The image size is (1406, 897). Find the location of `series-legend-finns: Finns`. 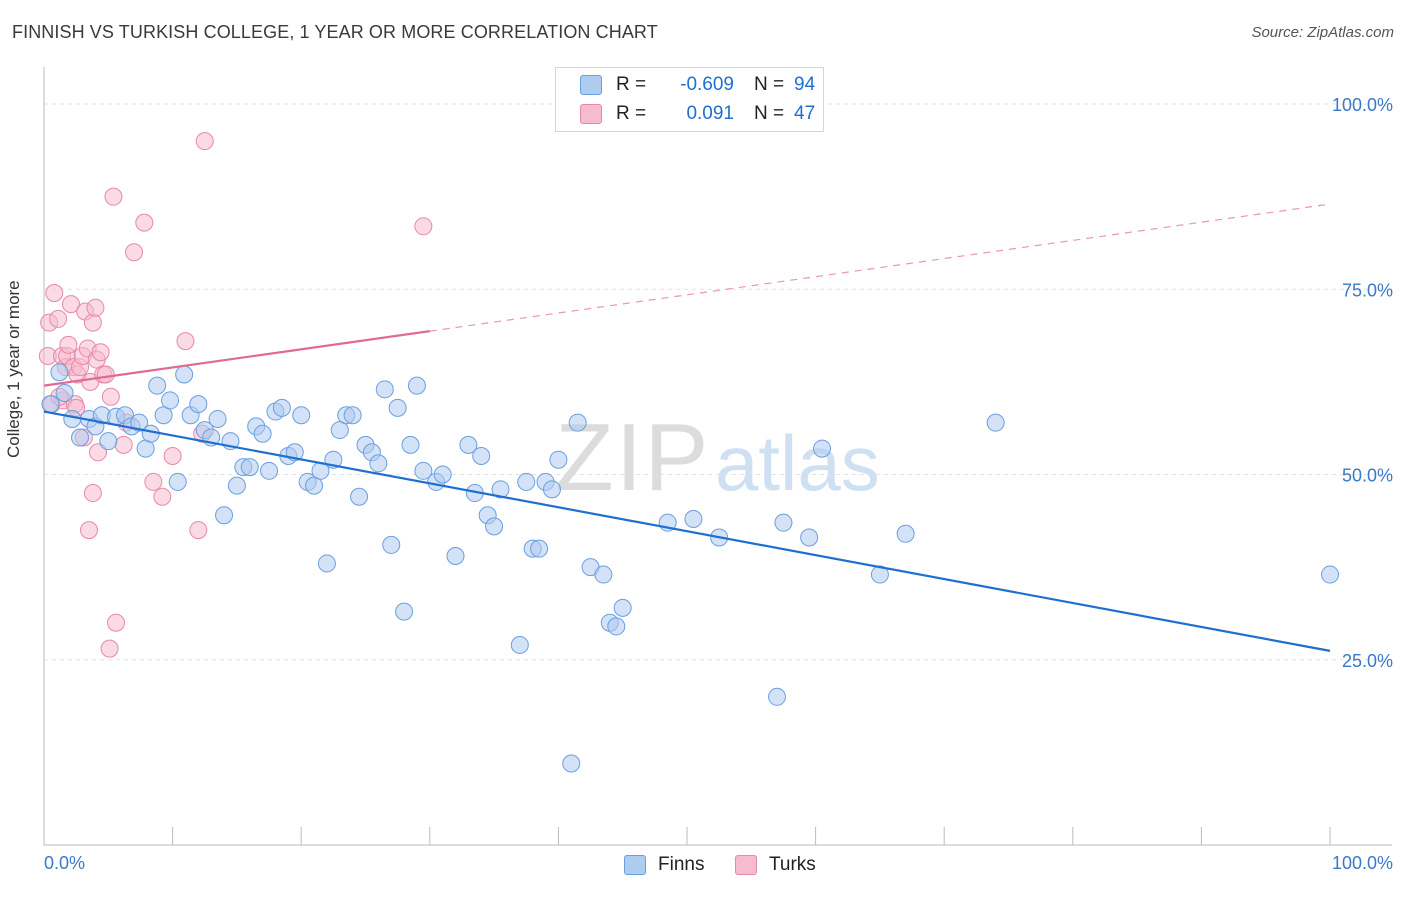

series-legend-finns: Finns is located at coordinates (664, 865).